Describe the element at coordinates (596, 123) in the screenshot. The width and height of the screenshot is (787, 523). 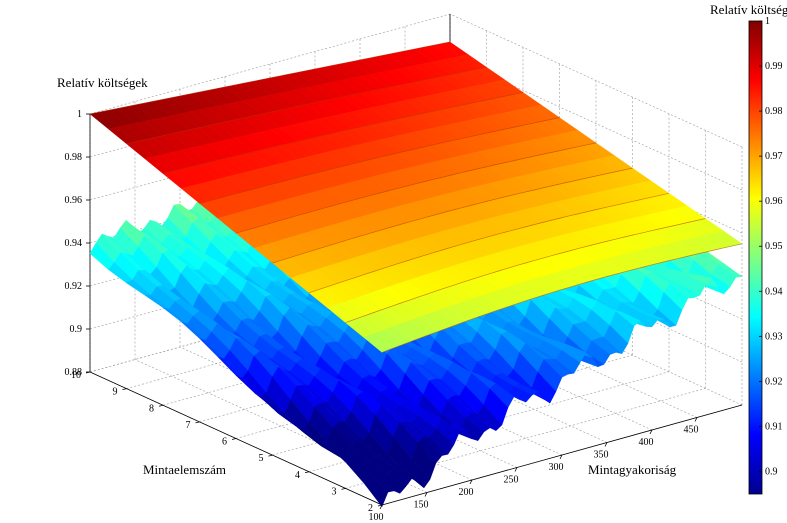
I see `gridline` at that location.